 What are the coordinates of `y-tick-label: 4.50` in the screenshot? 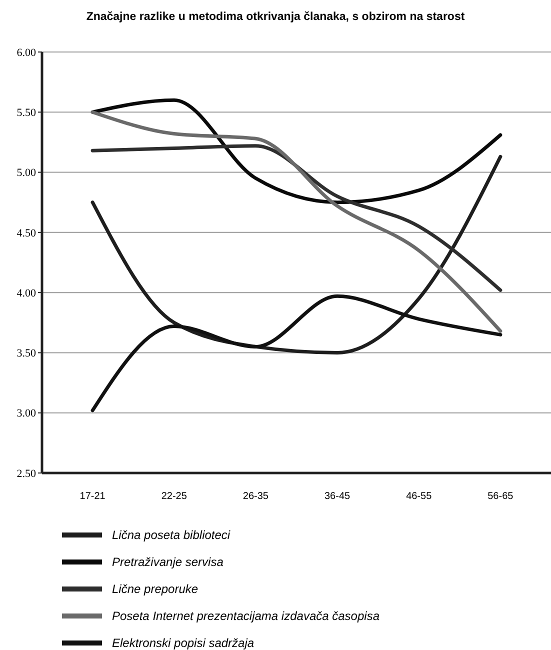 It's located at (26, 233).